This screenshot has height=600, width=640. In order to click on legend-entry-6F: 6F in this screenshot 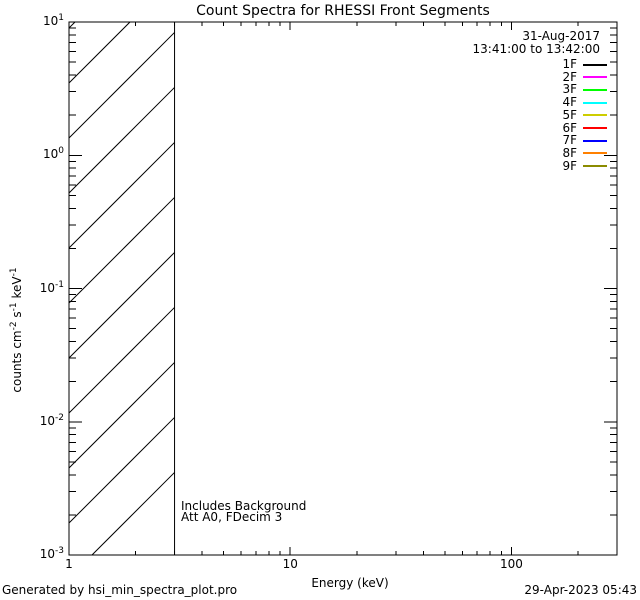, I will do `click(584, 127)`.